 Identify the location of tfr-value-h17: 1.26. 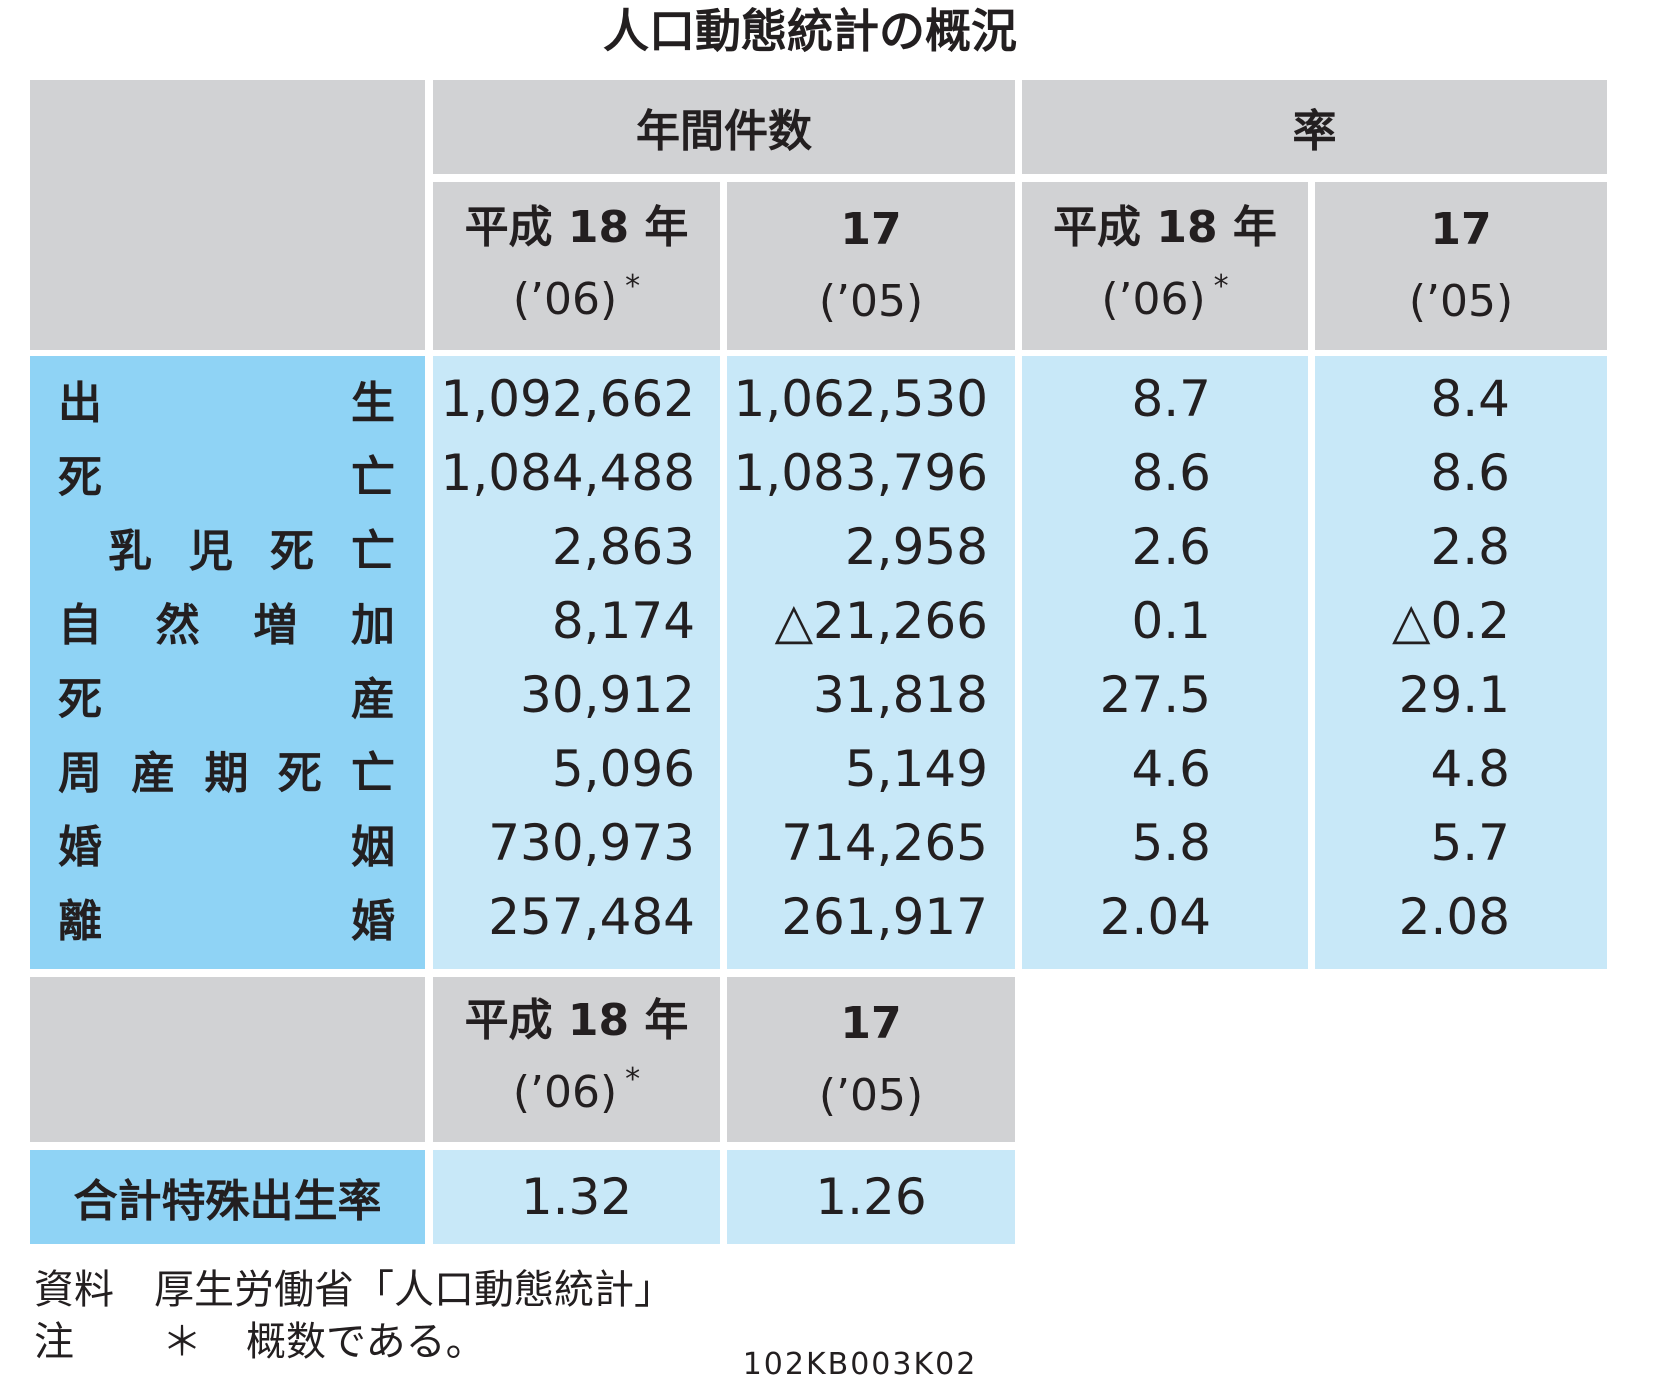
(871, 1197).